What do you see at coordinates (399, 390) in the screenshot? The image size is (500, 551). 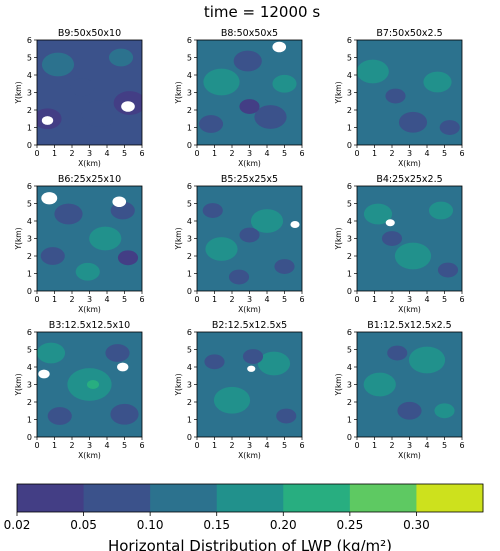 I see `panel-9: B1:12.5x12.5x2.5 00 1 1 2 2 3 3 4 4 5 5 6 6 X(km) Y(km)` at bounding box center [399, 390].